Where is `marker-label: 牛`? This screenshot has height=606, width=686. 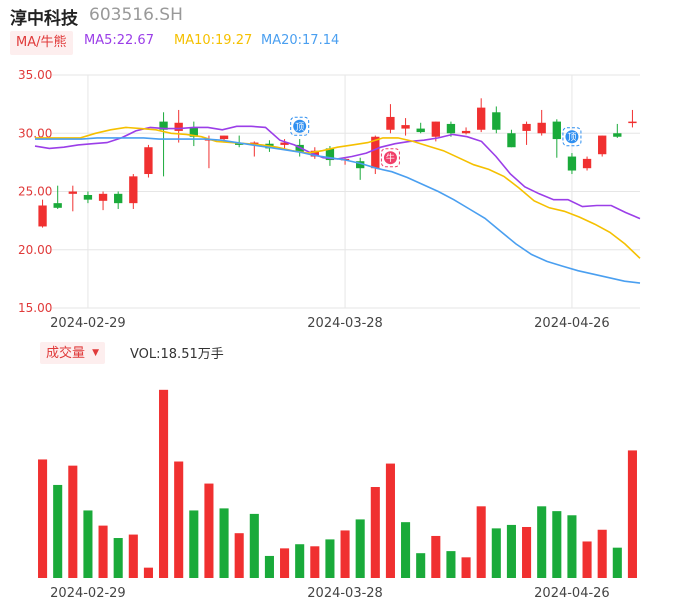 marker-label: 牛 is located at coordinates (390, 158).